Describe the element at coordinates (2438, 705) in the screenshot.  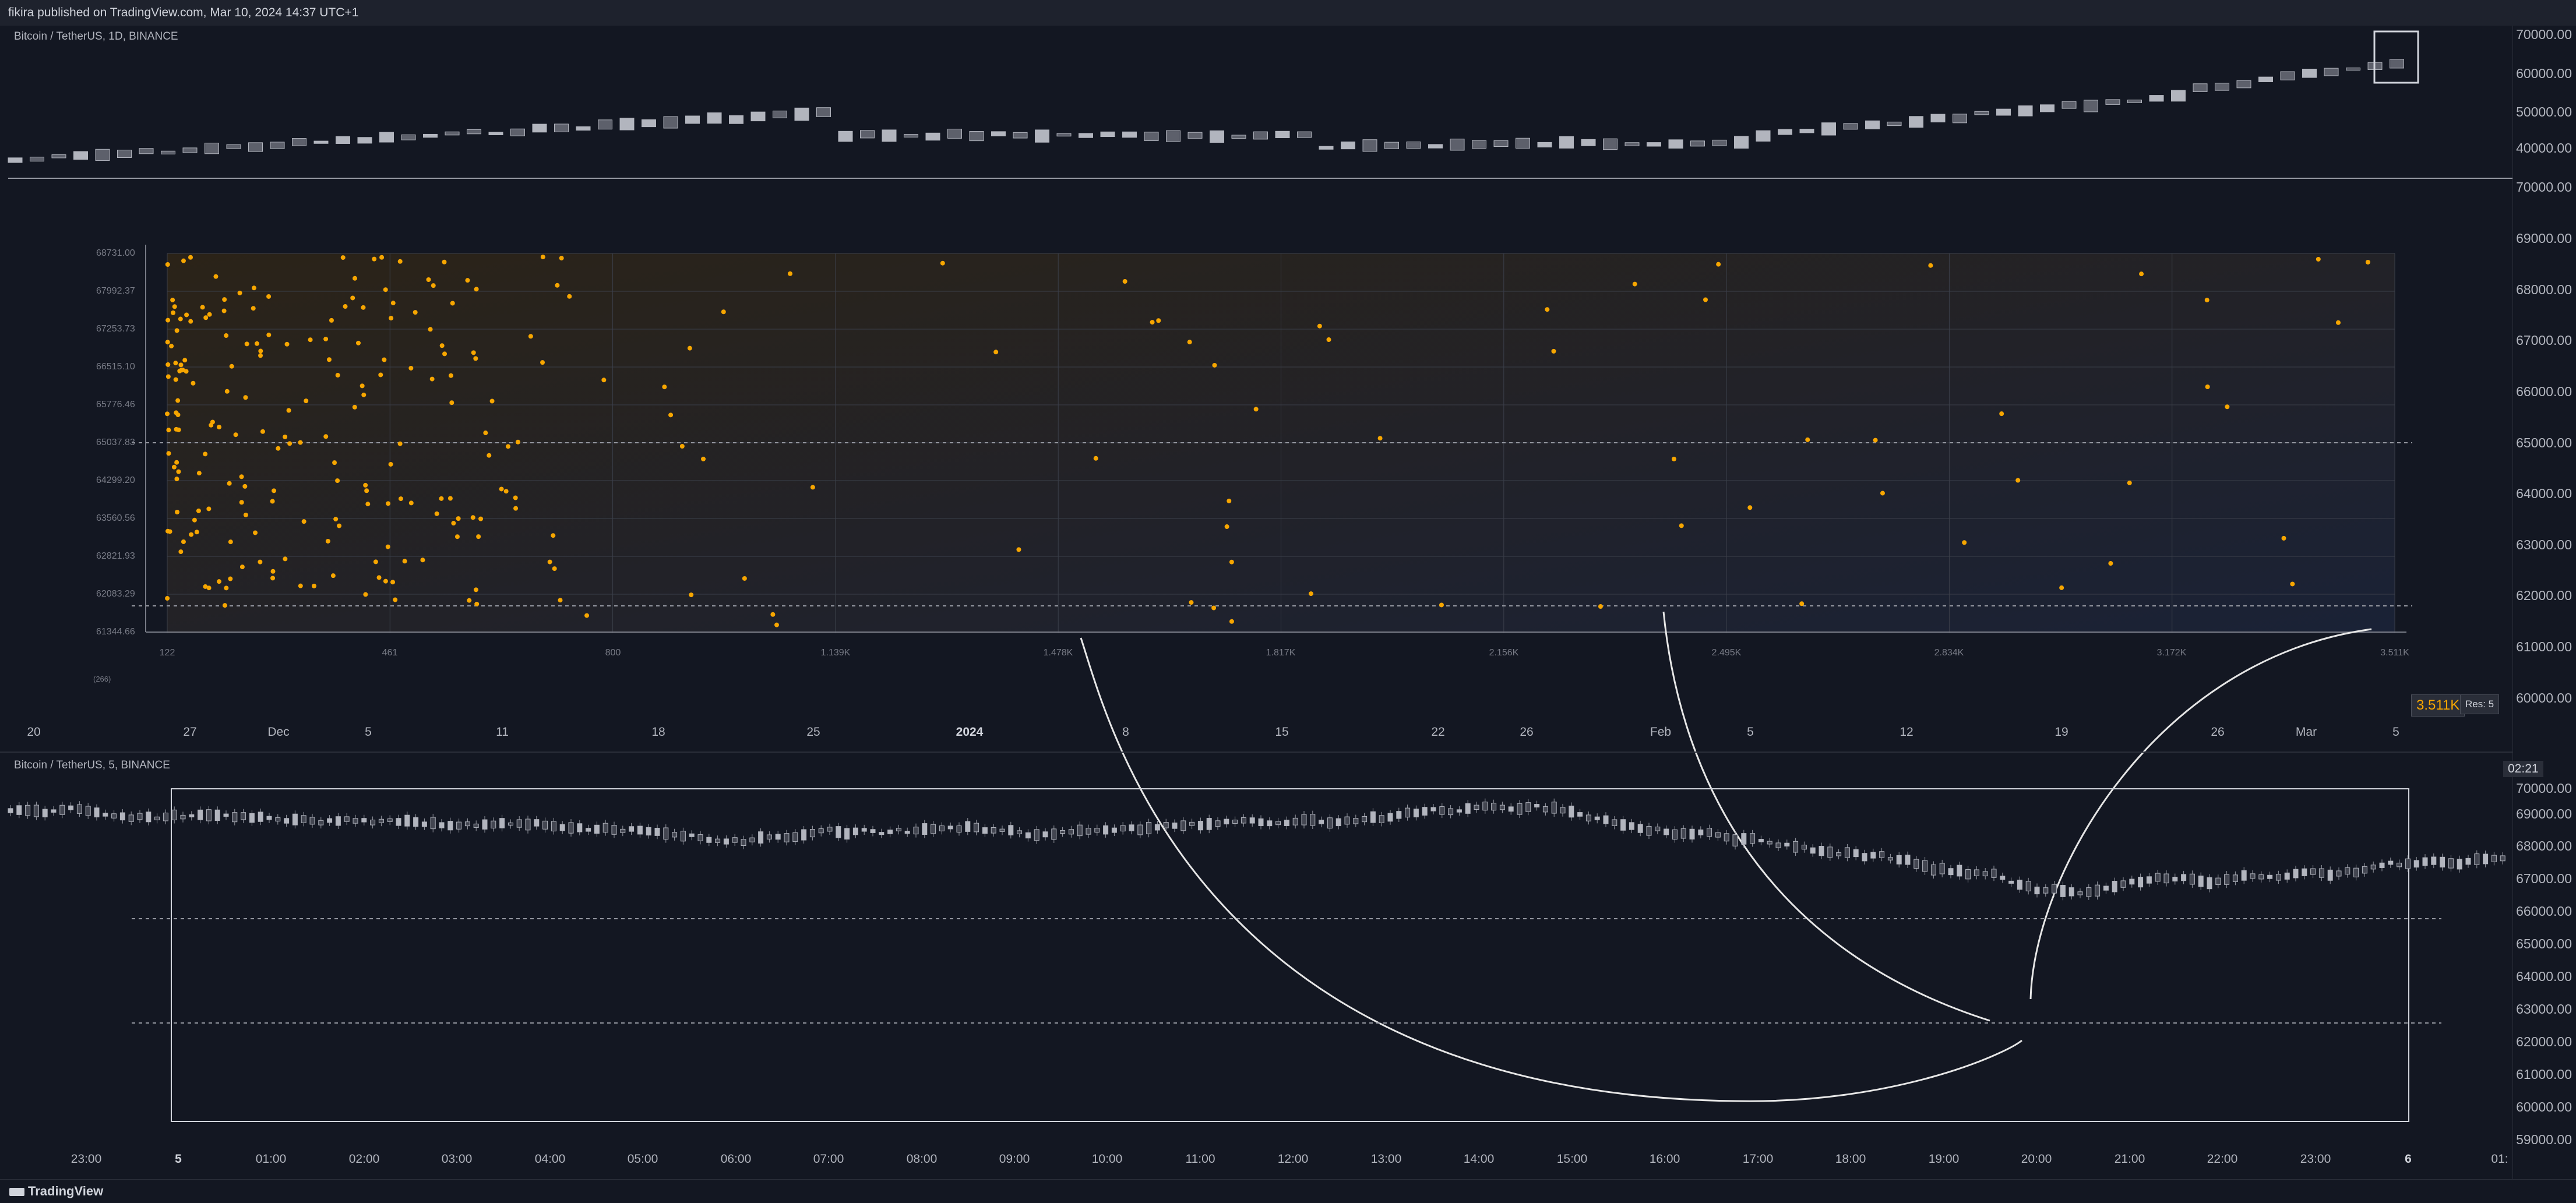
I see `inset-value-badge: 3.511K` at that location.